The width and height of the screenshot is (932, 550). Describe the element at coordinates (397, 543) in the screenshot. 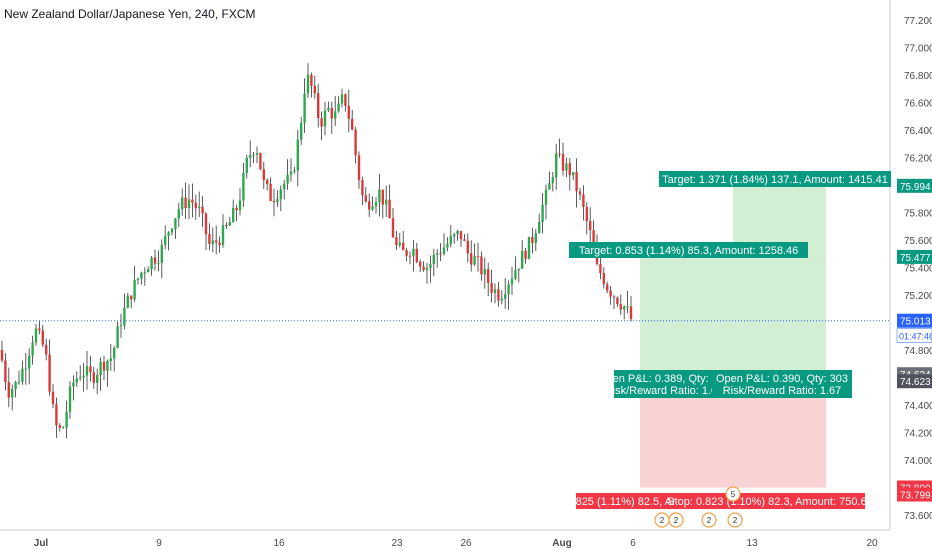

I see `x-tick-label: 23` at that location.